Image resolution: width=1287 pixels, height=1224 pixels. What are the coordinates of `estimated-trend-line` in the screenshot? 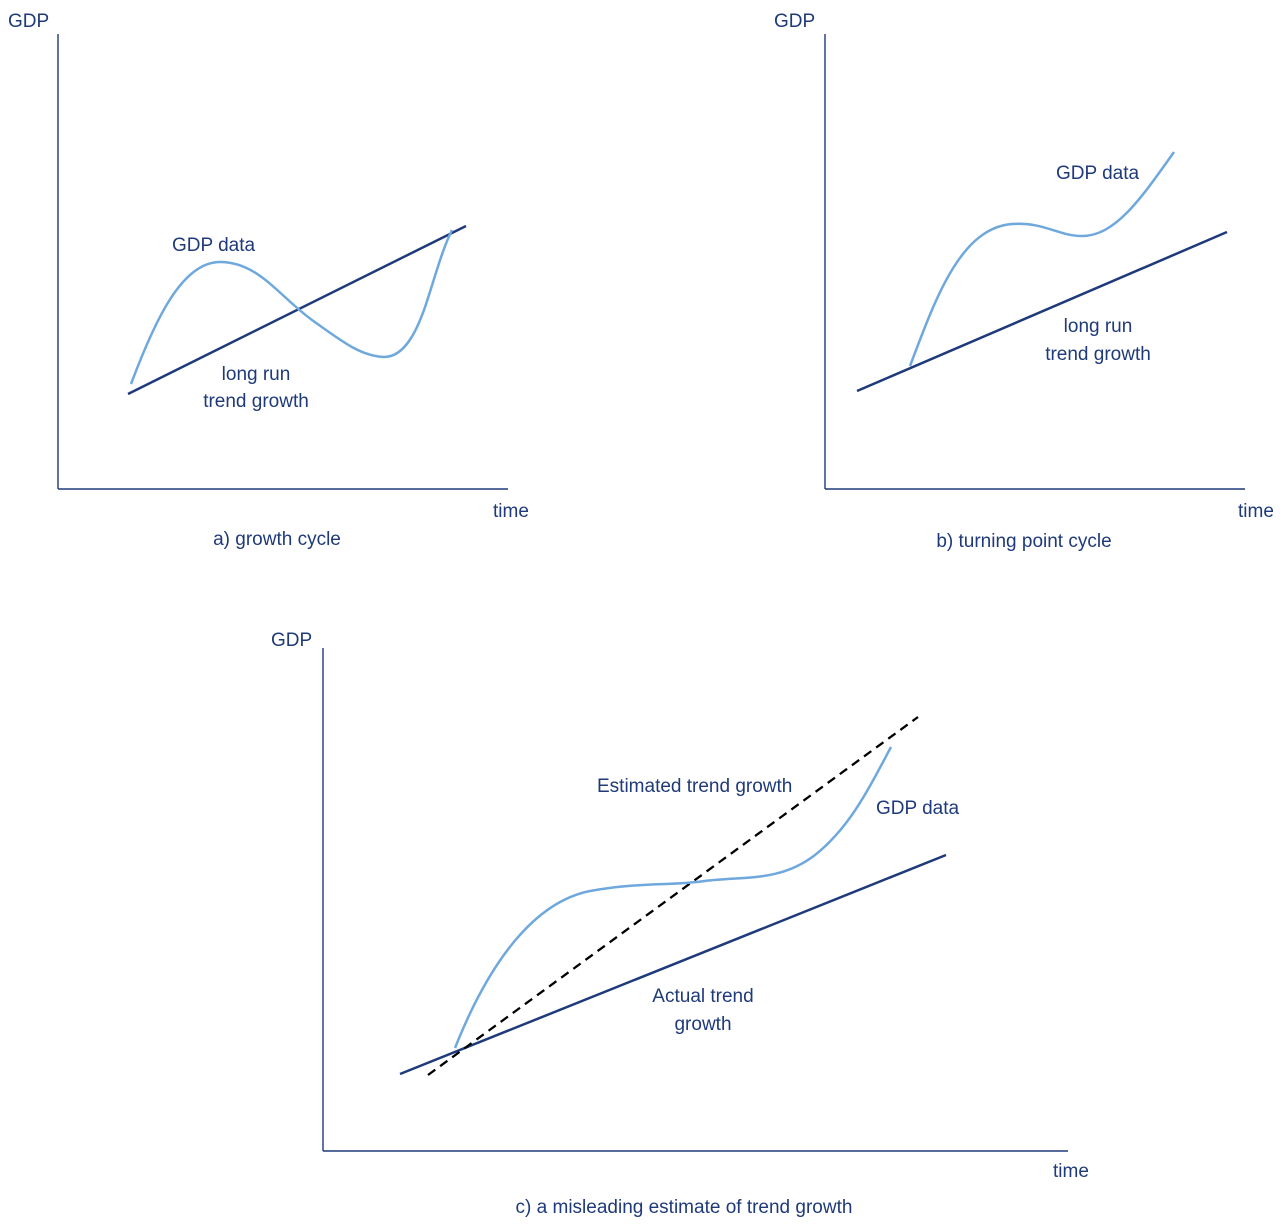 It's located at (673, 896).